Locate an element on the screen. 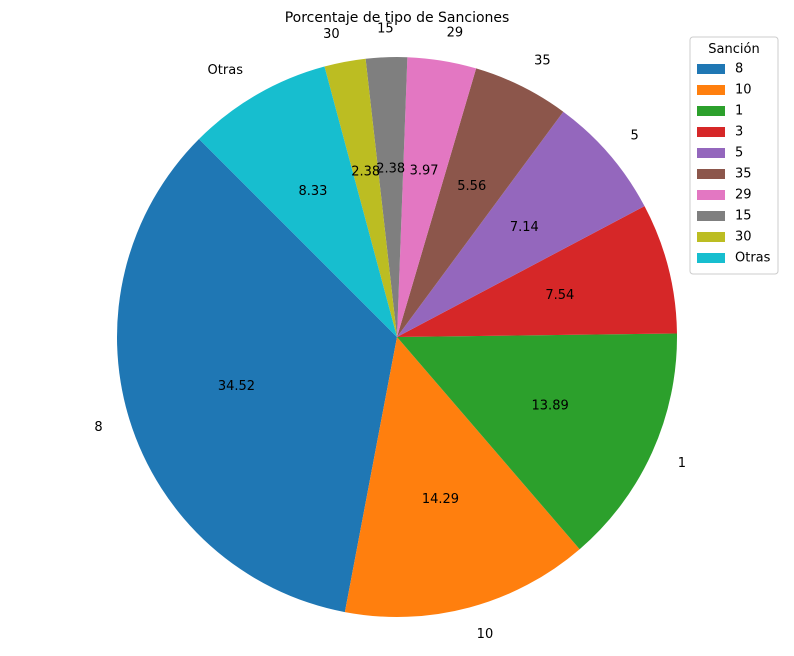  legend-label: 35 is located at coordinates (743, 174).